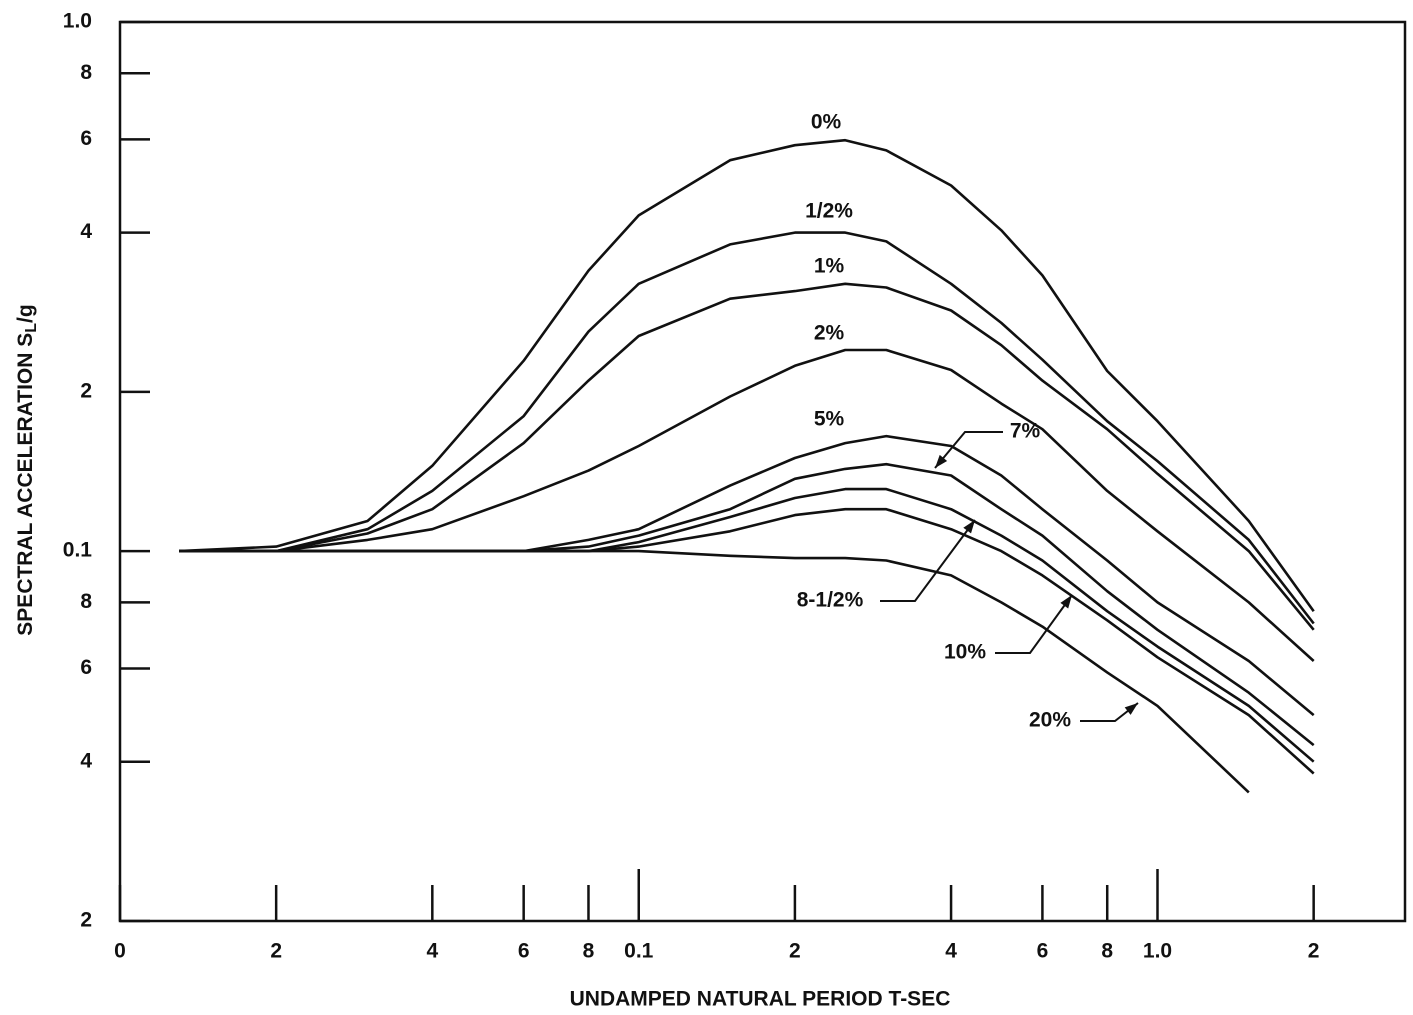 The image size is (1413, 1015). Describe the element at coordinates (1025, 431) in the screenshot. I see `curve-label: 7%` at that location.